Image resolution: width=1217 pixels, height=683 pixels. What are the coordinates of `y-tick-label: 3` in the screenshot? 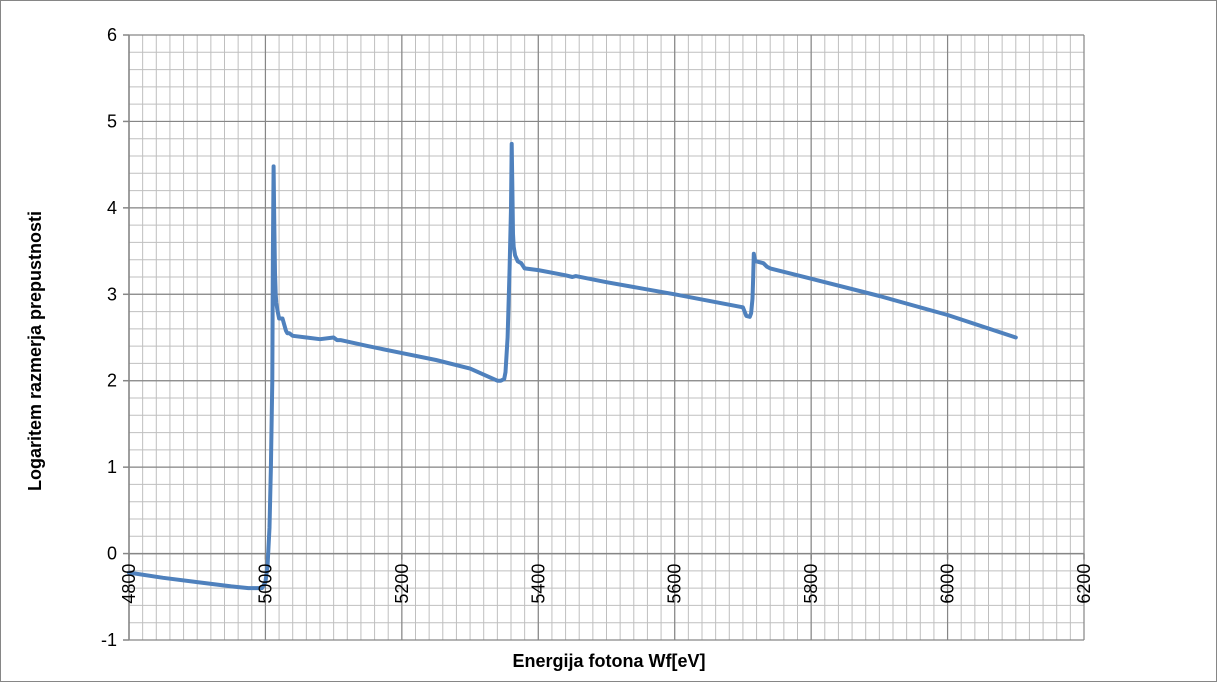 It's located at (112, 294).